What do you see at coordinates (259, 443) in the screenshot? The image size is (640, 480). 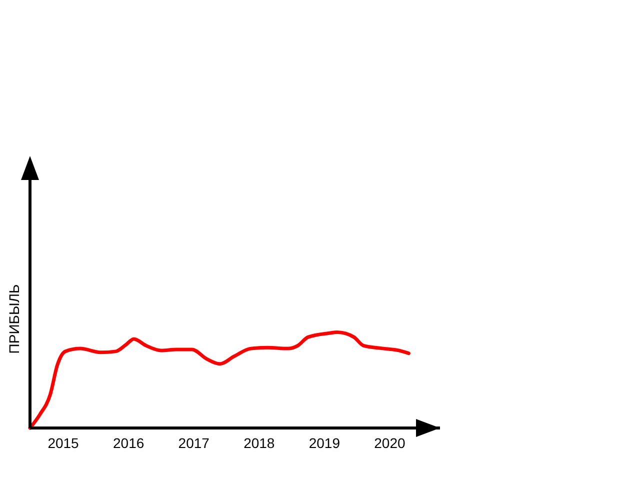 I see `x-tick-label: 2018` at bounding box center [259, 443].